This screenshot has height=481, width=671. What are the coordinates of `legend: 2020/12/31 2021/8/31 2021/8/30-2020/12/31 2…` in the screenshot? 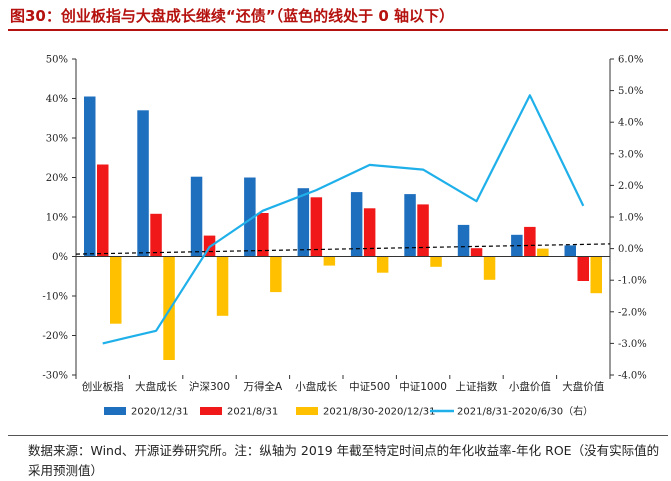 It's located at (348, 411).